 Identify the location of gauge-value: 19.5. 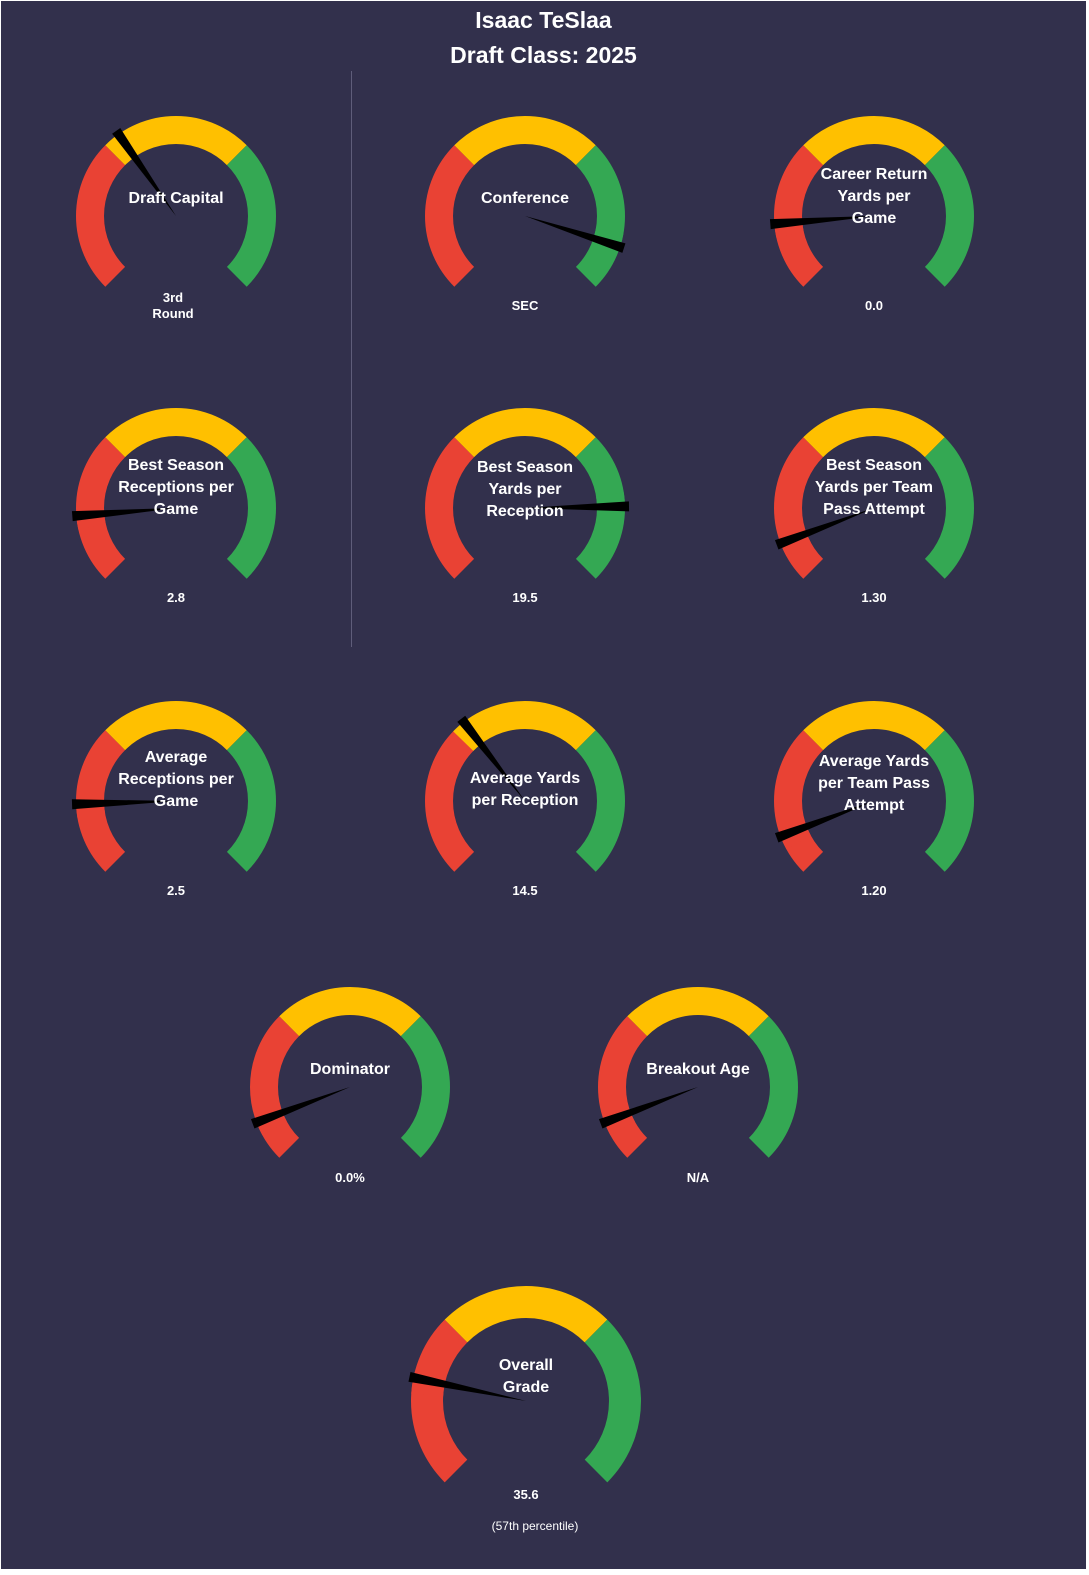
(525, 597).